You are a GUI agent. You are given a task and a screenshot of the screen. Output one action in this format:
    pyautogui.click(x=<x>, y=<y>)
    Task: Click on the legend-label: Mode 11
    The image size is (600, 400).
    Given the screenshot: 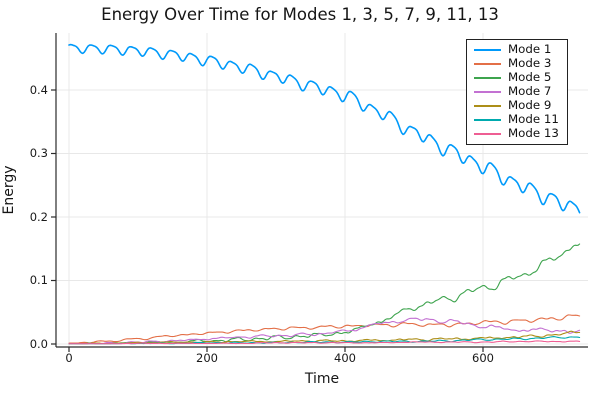 What is the action you would take?
    pyautogui.click(x=533, y=119)
    